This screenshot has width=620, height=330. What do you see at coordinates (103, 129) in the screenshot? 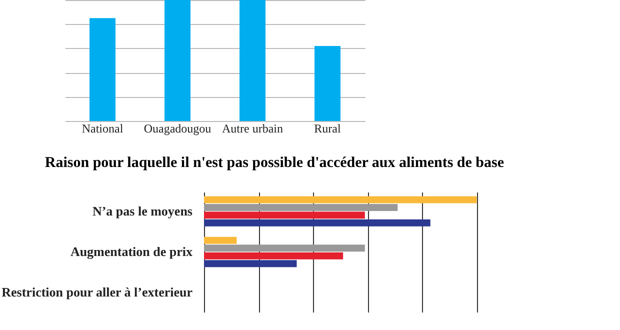
I see `x-tick-label: National` at bounding box center [103, 129].